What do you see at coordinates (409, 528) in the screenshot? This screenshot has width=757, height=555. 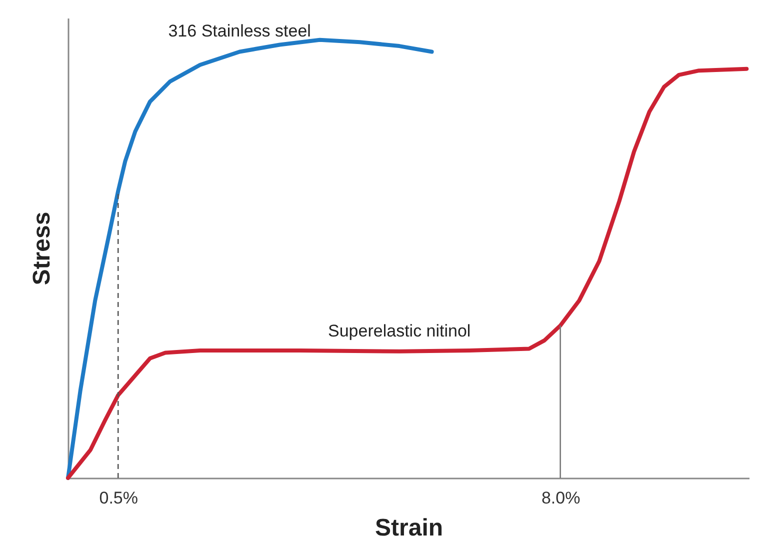 I see `x-axis-title: Strain` at bounding box center [409, 528].